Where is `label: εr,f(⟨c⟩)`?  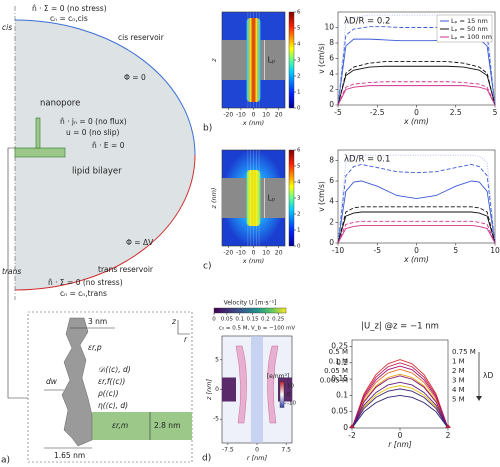
label: εr,f(⟨c⟩) is located at coordinates (111, 381).